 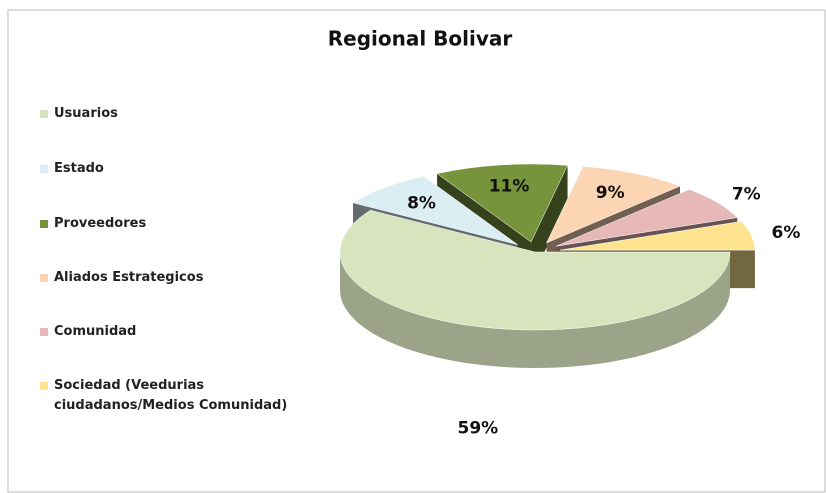 What do you see at coordinates (86, 113) in the screenshot?
I see `legend-label: Usuarios` at bounding box center [86, 113].